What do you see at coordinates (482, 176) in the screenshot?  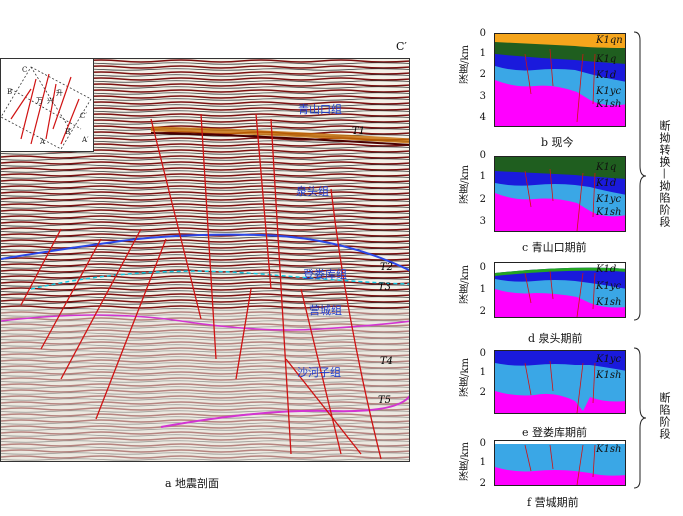 I see `tick-c-1: 1` at bounding box center [482, 176].